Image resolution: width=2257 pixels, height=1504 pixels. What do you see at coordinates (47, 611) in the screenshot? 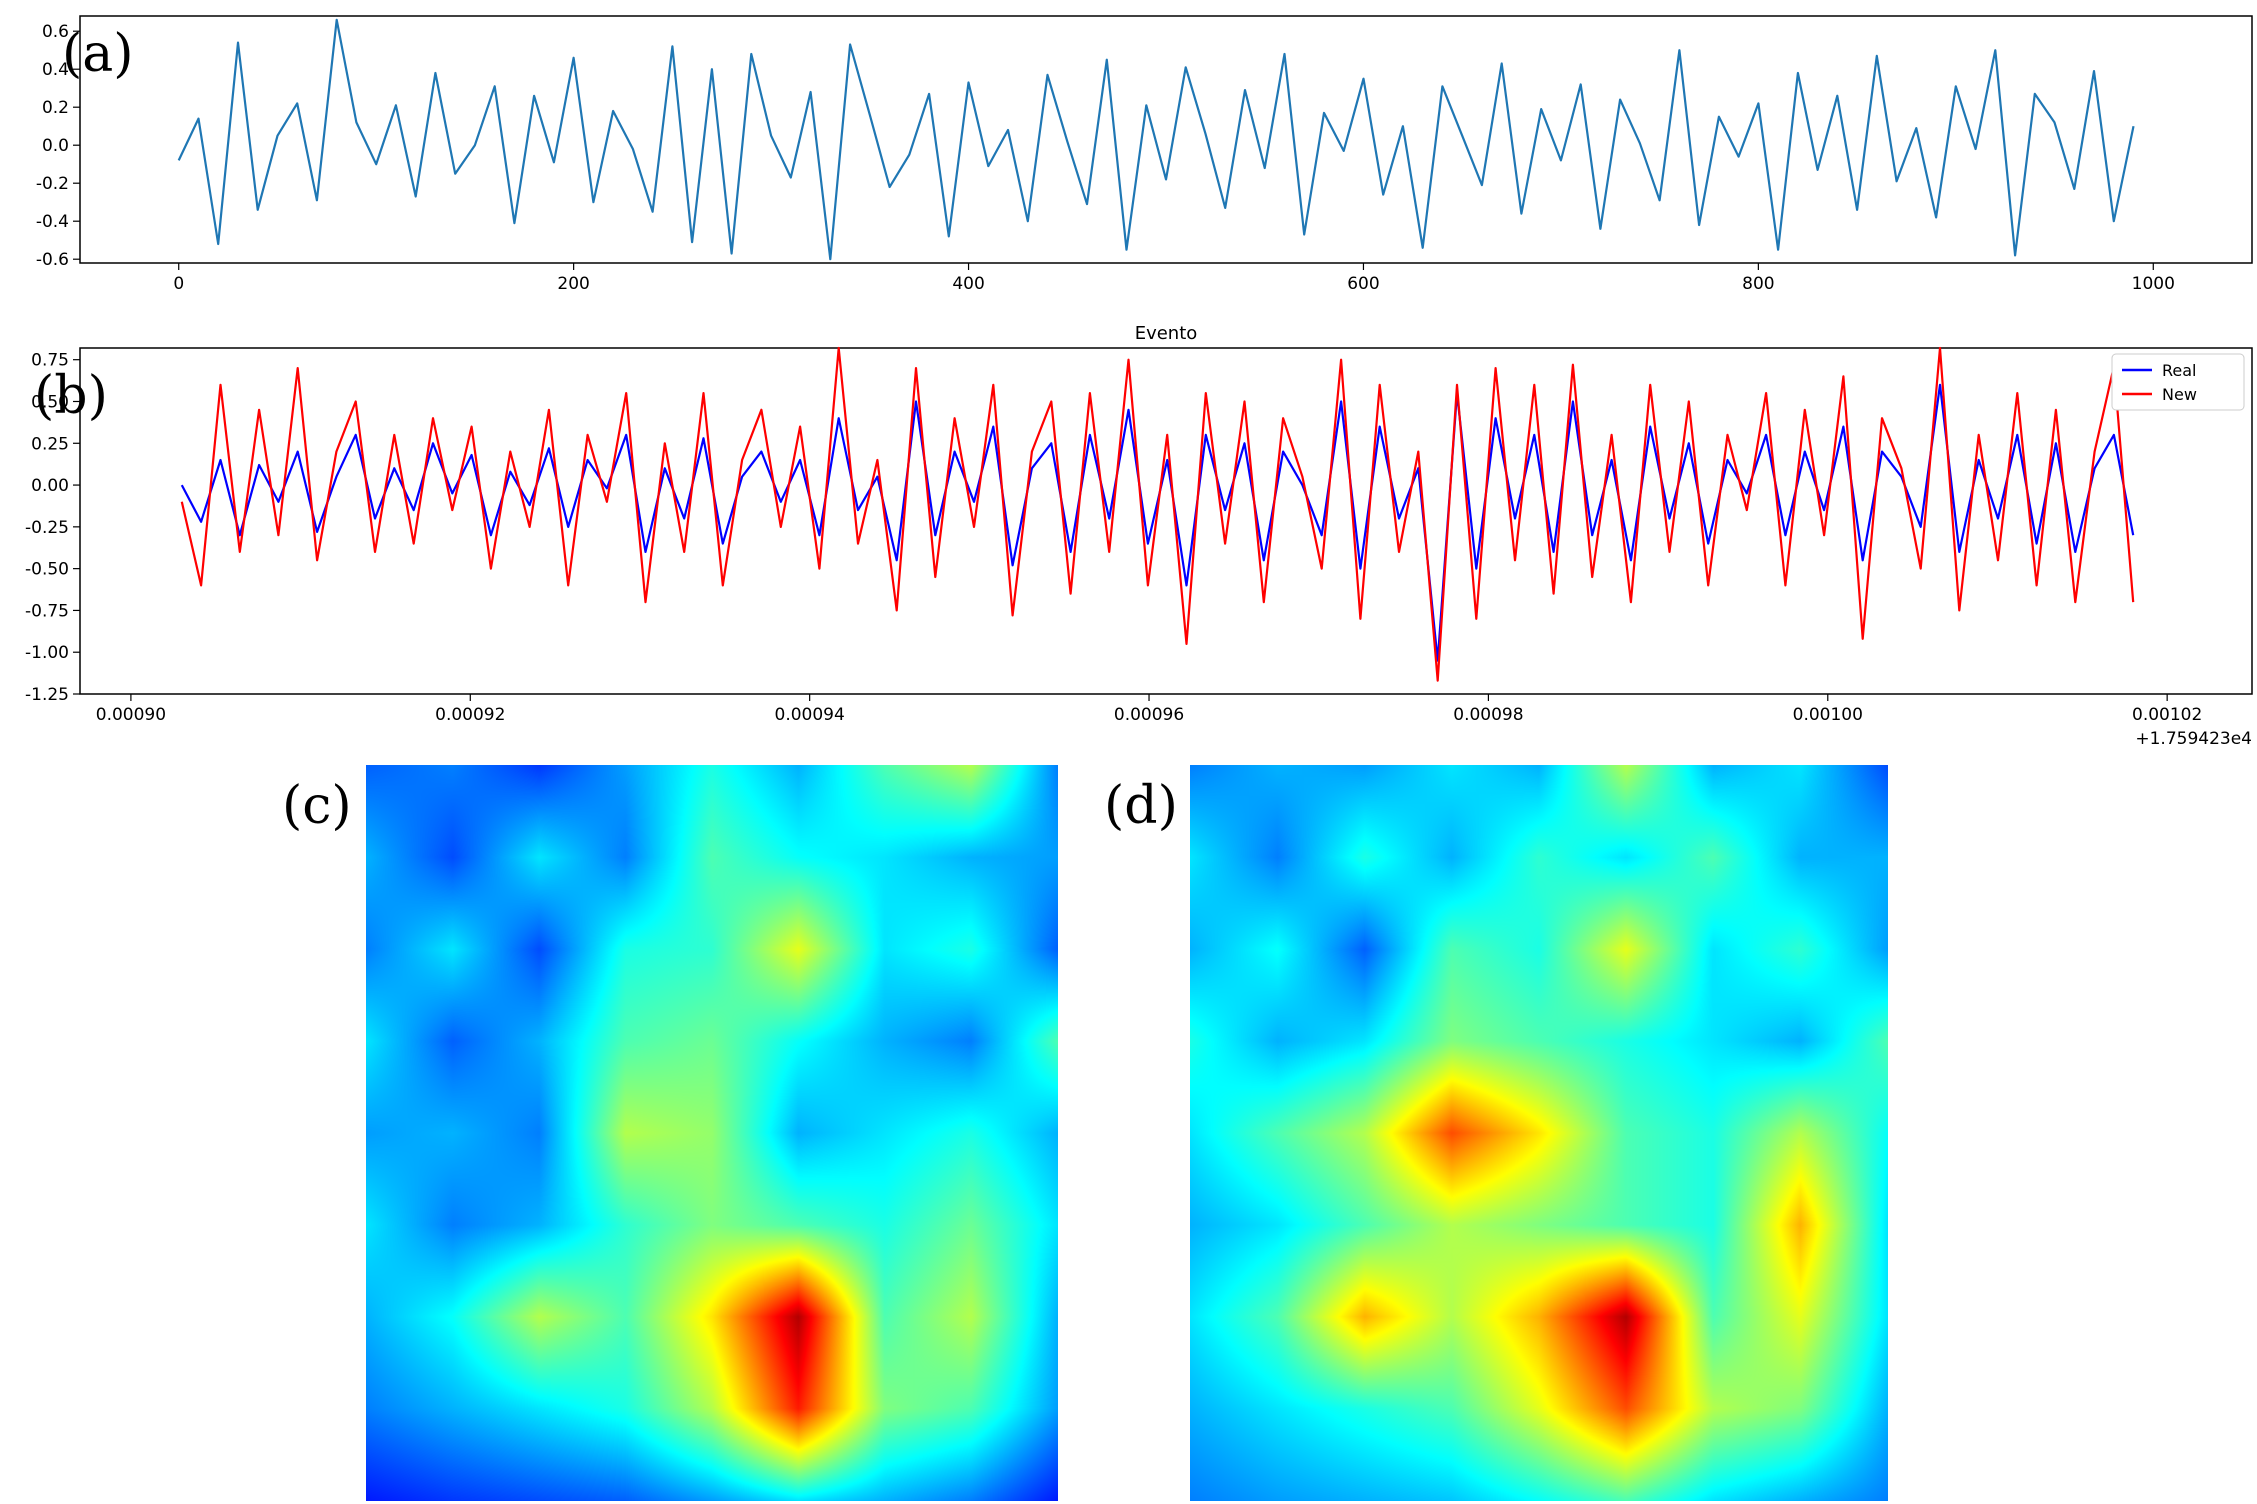
I see `y-tick-label-b: -0.75` at bounding box center [47, 611].